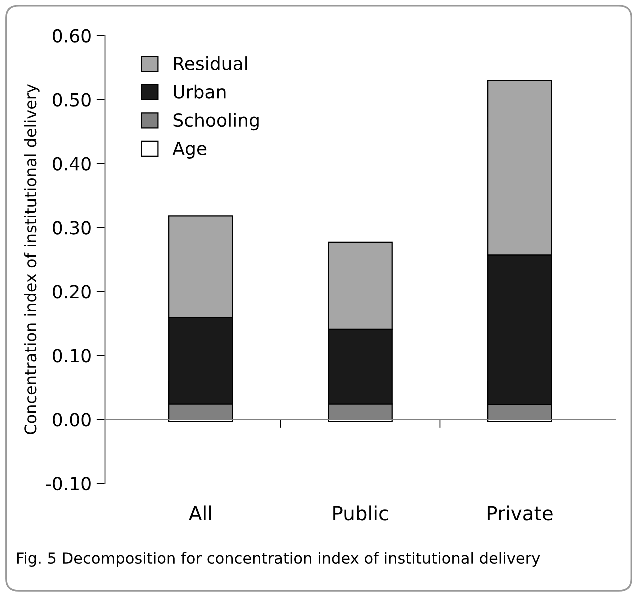 This screenshot has width=638, height=597. What do you see at coordinates (211, 63) in the screenshot?
I see `legend-label: Residual` at bounding box center [211, 63].